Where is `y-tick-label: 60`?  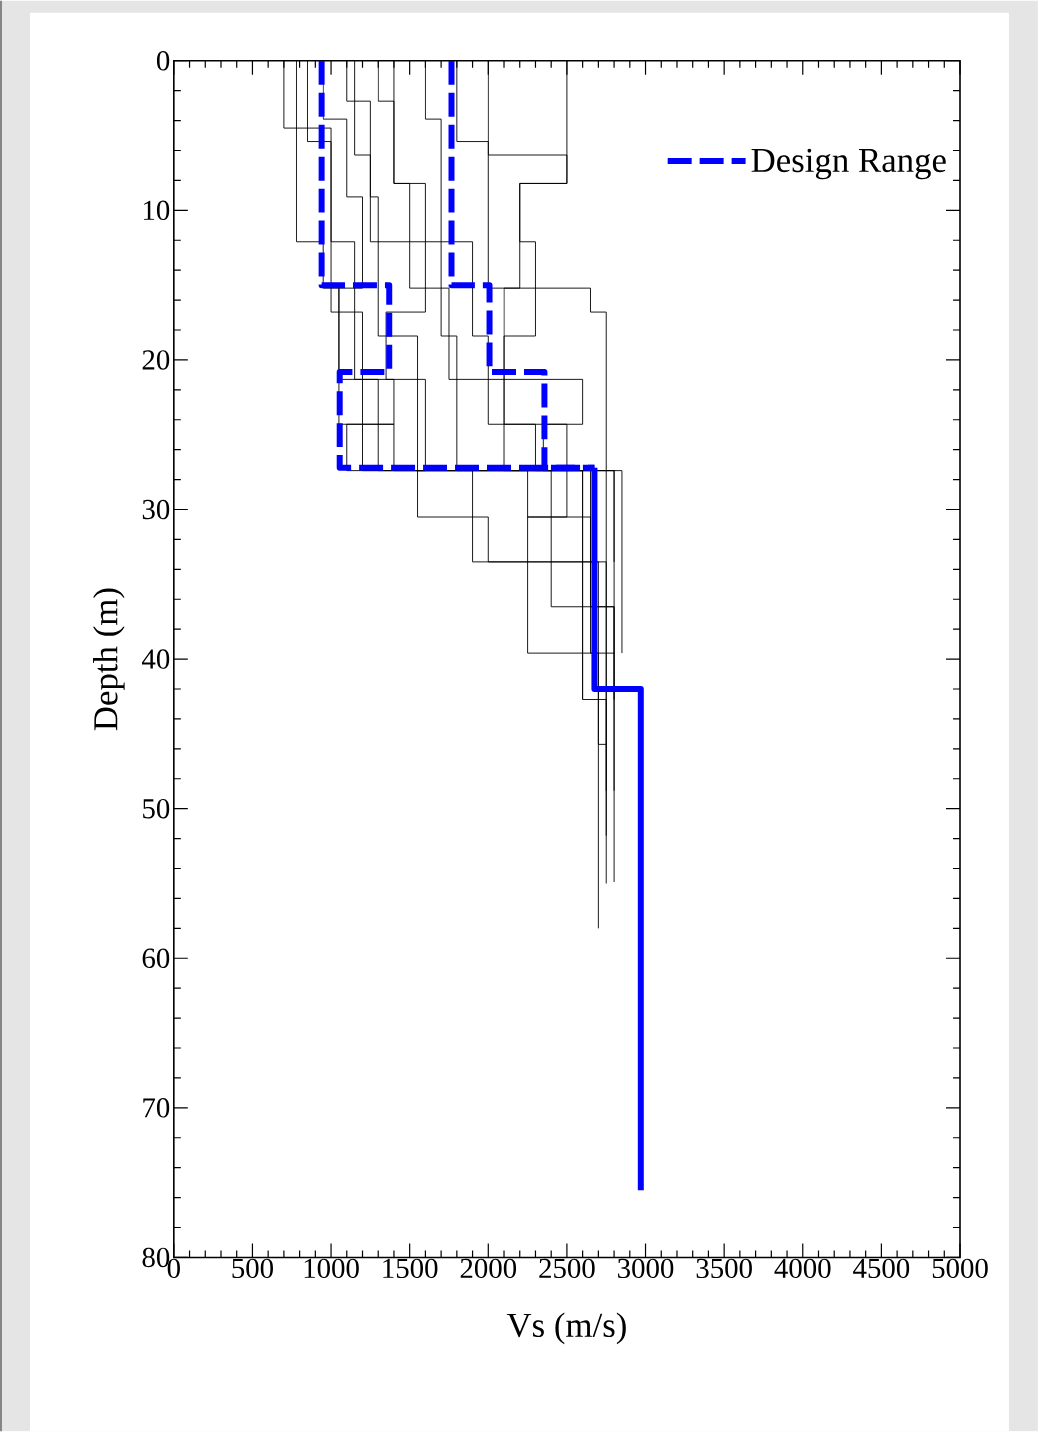 y-tick-label: 60 is located at coordinates (156, 958).